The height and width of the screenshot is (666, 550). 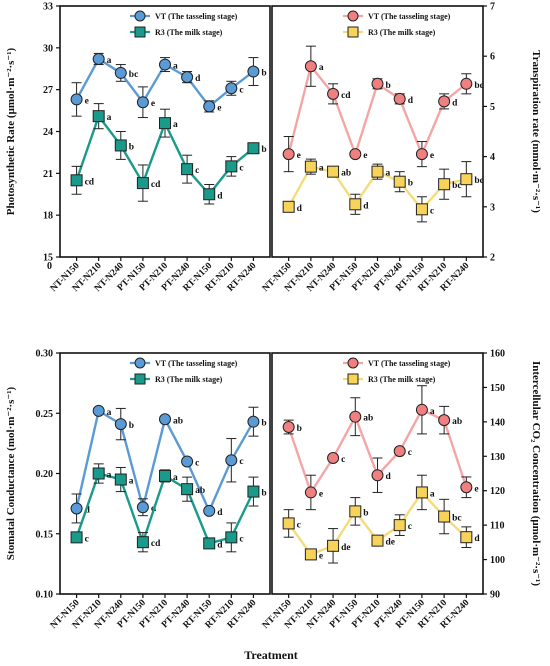 I want to click on y-tick-label: 160, so click(x=497, y=354).